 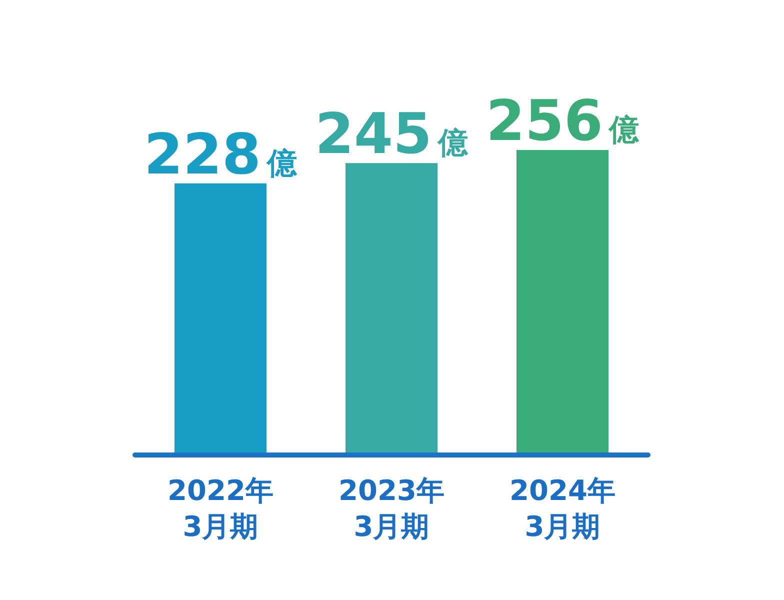 What do you see at coordinates (391, 508) in the screenshot?
I see `x-tick-label: 2023年 3月期` at bounding box center [391, 508].